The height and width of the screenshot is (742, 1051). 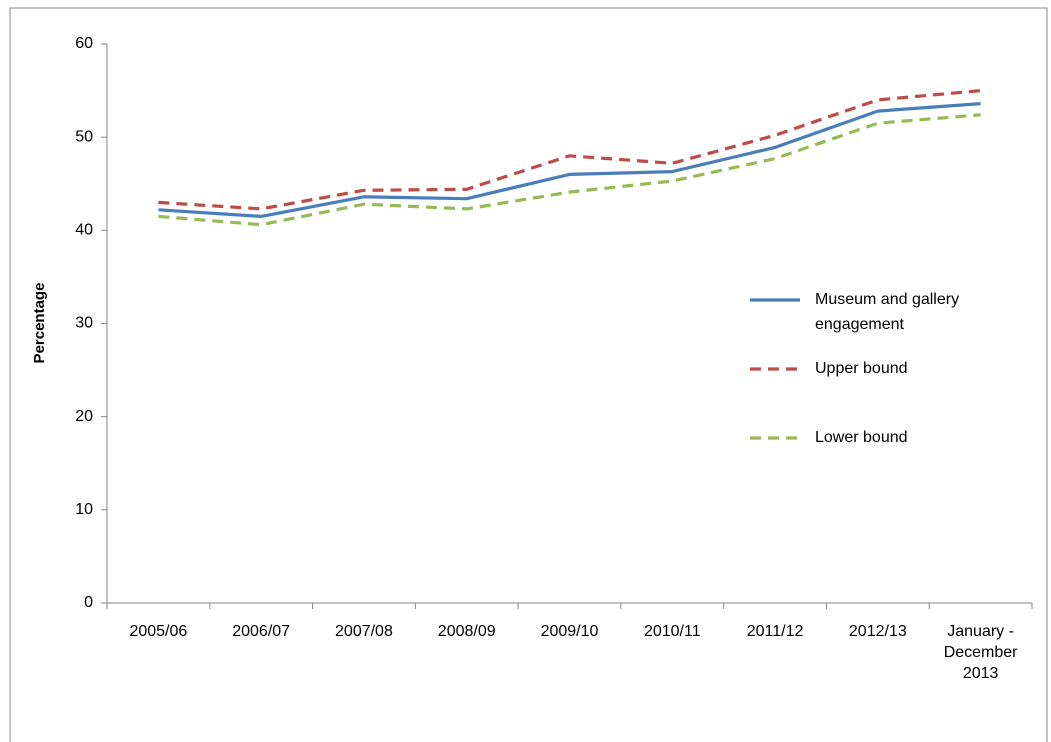 I want to click on x-tick-label: 2008/09, so click(x=467, y=631).